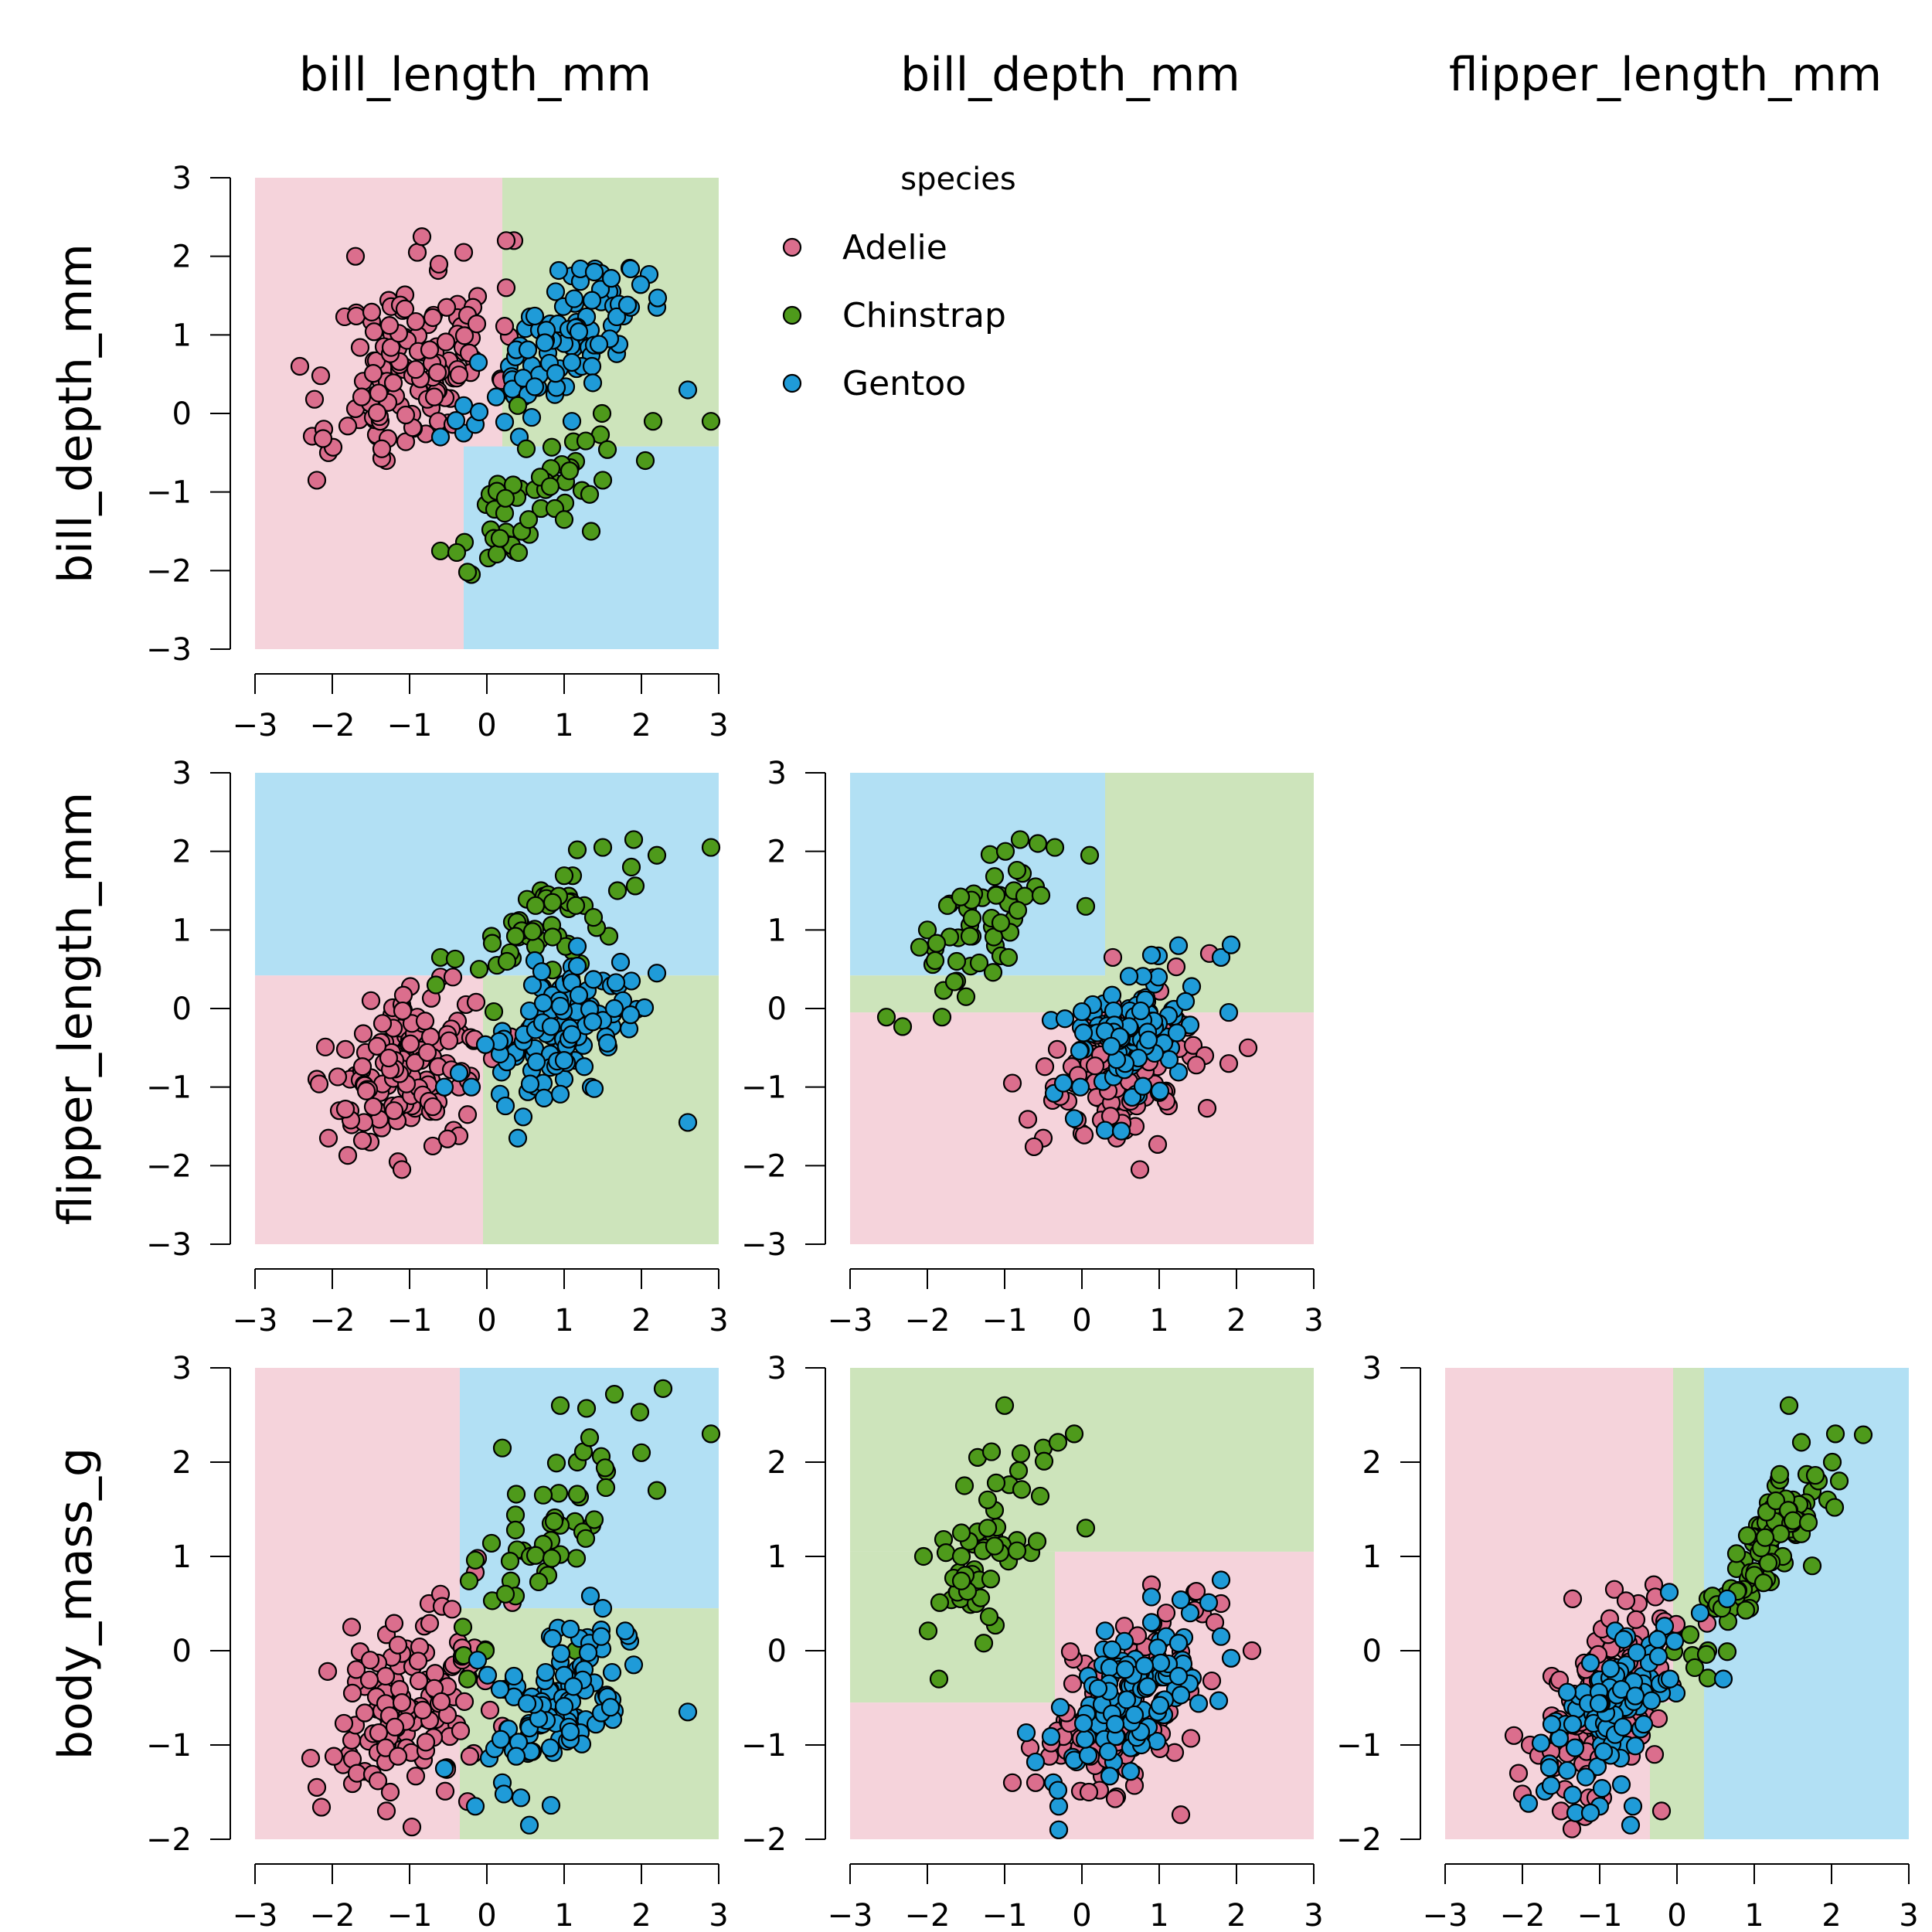 The height and width of the screenshot is (1932, 1932). I want to click on panel-p33: −2 −1 0 1 2 3 −3 −2 −1 0 1 2 3, so click(1628, 1642).